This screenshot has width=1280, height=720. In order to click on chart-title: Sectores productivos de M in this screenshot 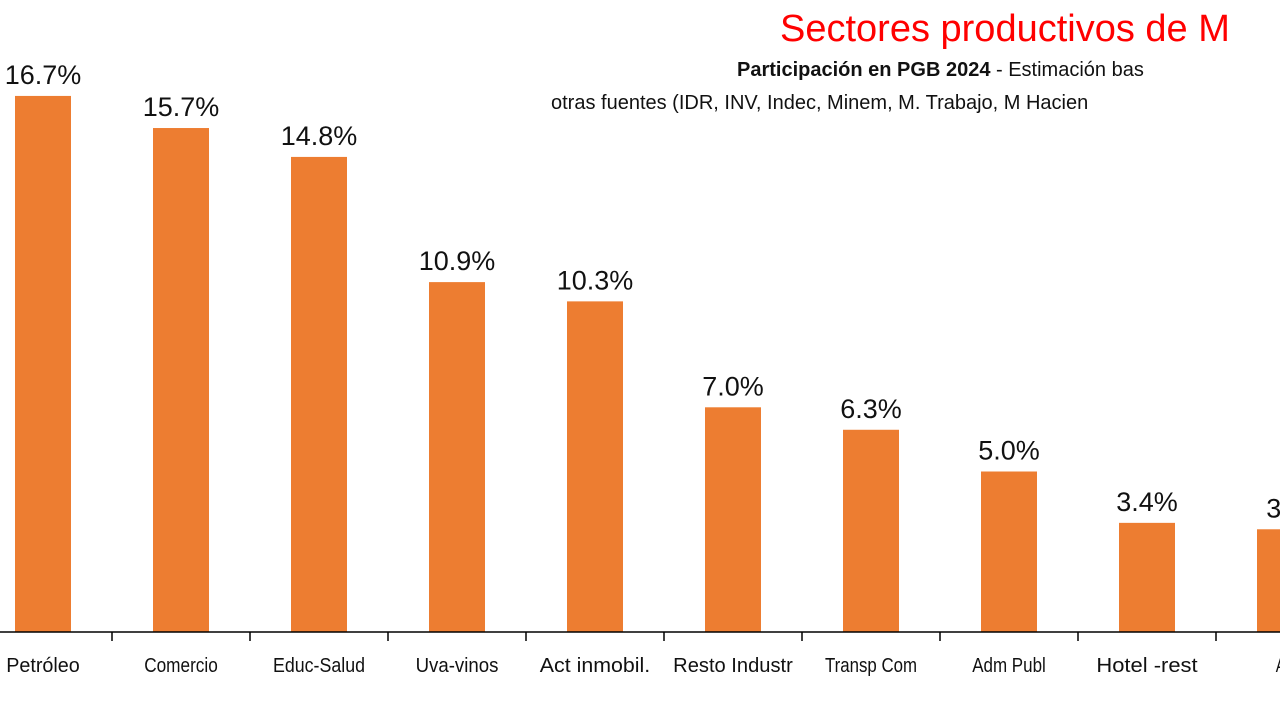, I will do `click(1005, 29)`.